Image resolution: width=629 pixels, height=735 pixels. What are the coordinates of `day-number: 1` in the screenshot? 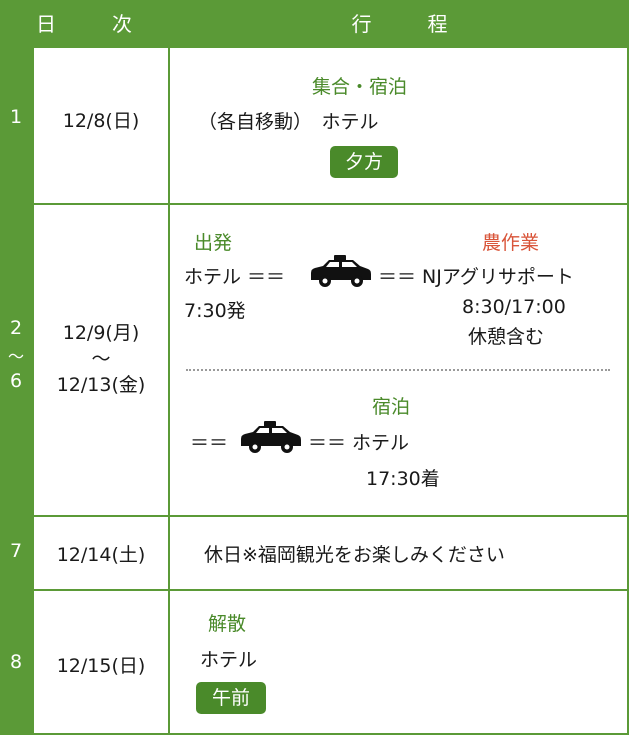 It's located at (16, 117).